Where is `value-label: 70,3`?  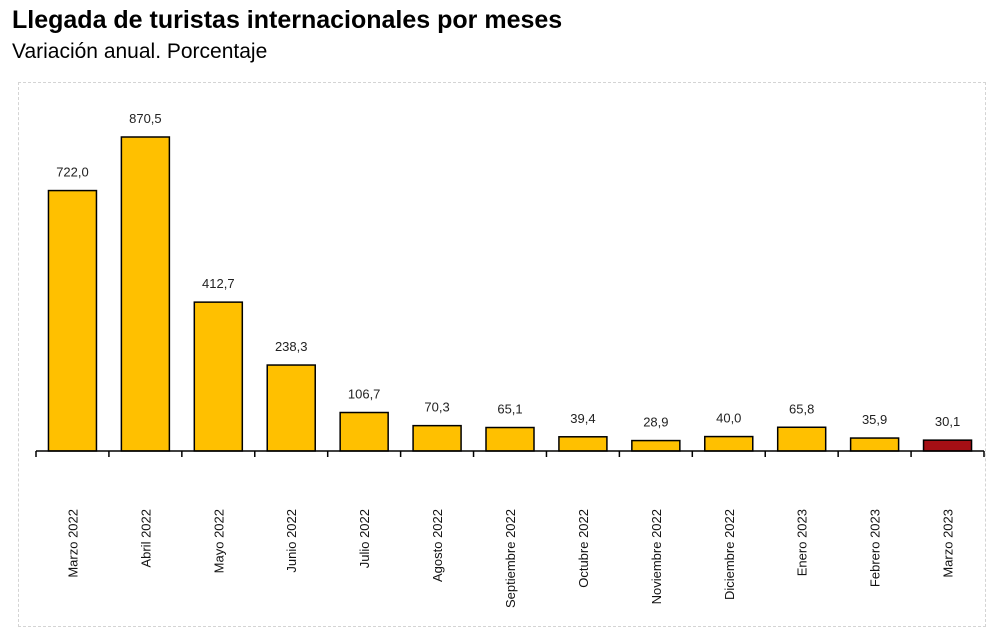 value-label: 70,3 is located at coordinates (436, 407).